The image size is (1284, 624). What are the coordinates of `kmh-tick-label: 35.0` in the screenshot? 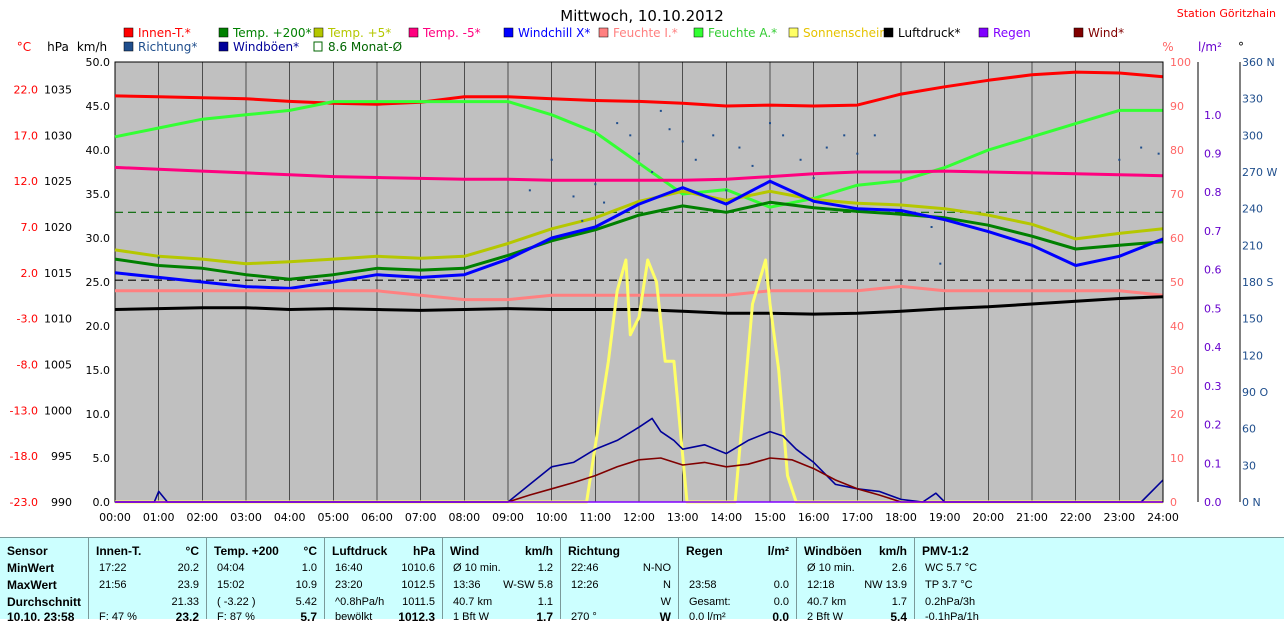 It's located at (98, 194).